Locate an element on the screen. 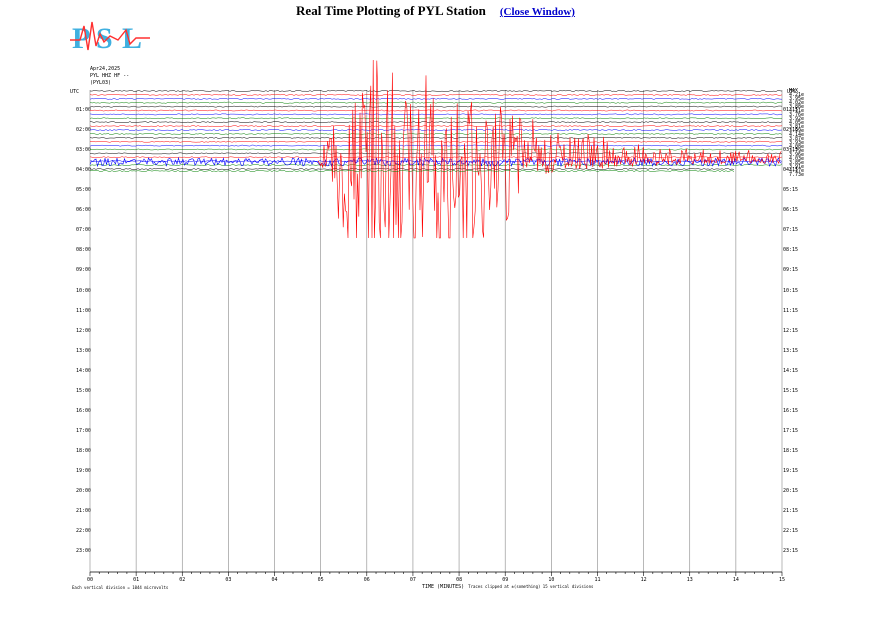  left-hour-label: 07:00 is located at coordinates (84, 230).